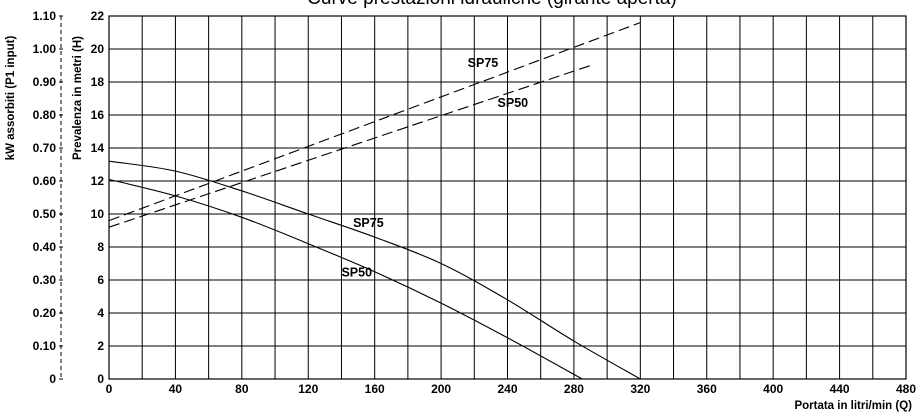  What do you see at coordinates (100, 280) in the screenshot?
I see `y-tick-label: 6` at bounding box center [100, 280].